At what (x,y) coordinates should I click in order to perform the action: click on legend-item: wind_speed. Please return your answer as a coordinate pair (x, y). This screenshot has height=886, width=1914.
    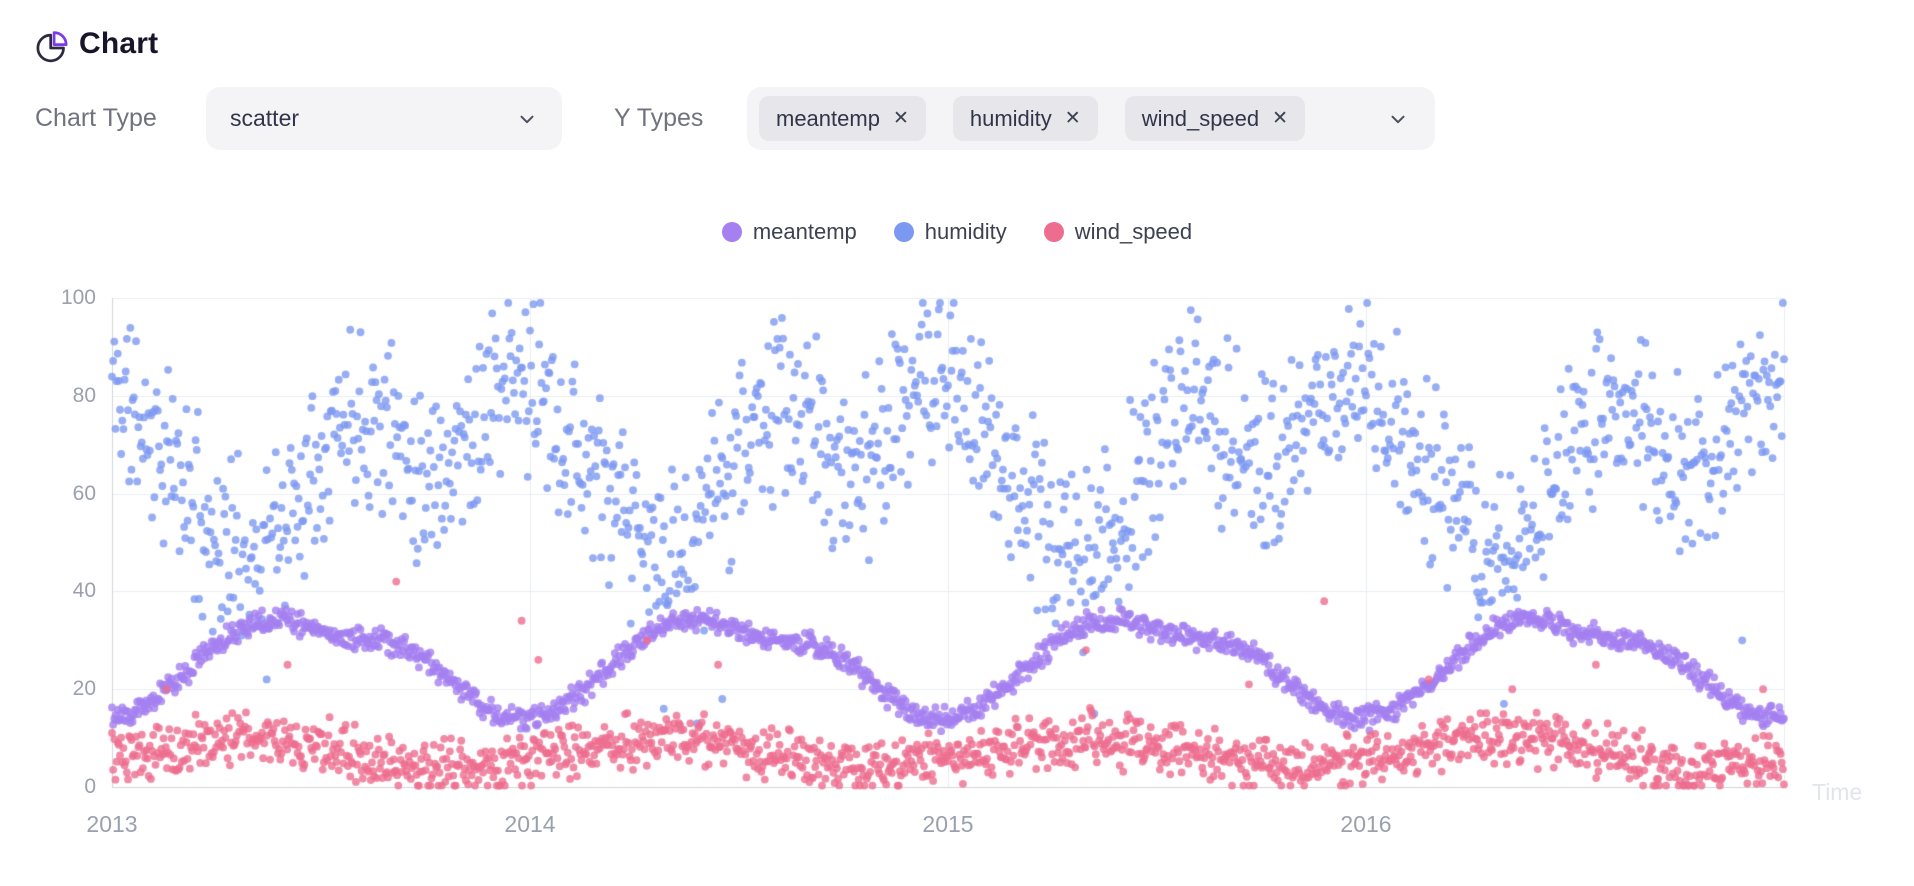
    Looking at the image, I should click on (1118, 232).